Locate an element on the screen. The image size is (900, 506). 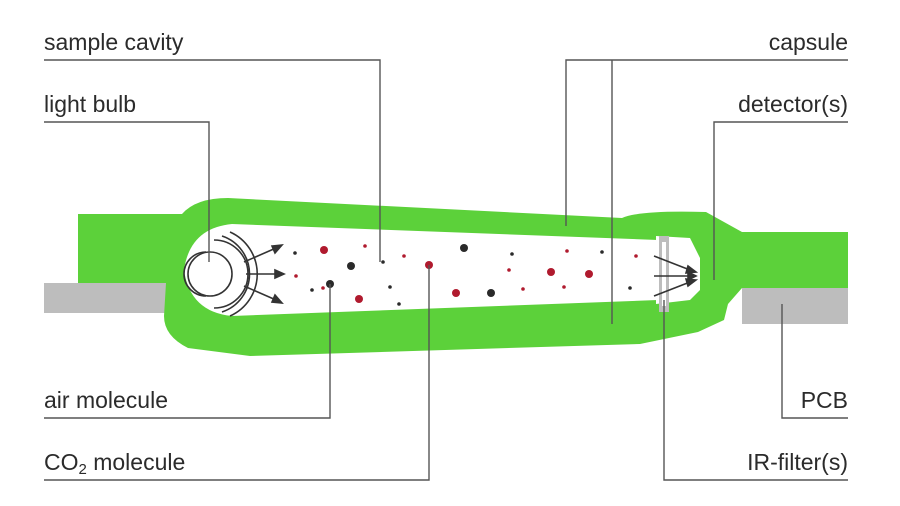
sample-cavity-shape is located at coordinates (421, 270).